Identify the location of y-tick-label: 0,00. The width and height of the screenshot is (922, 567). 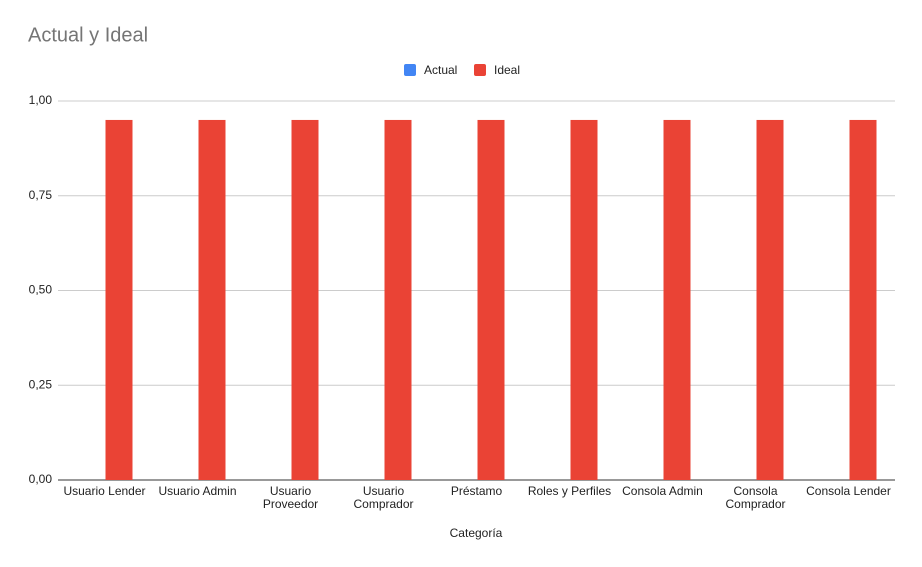
(41, 479).